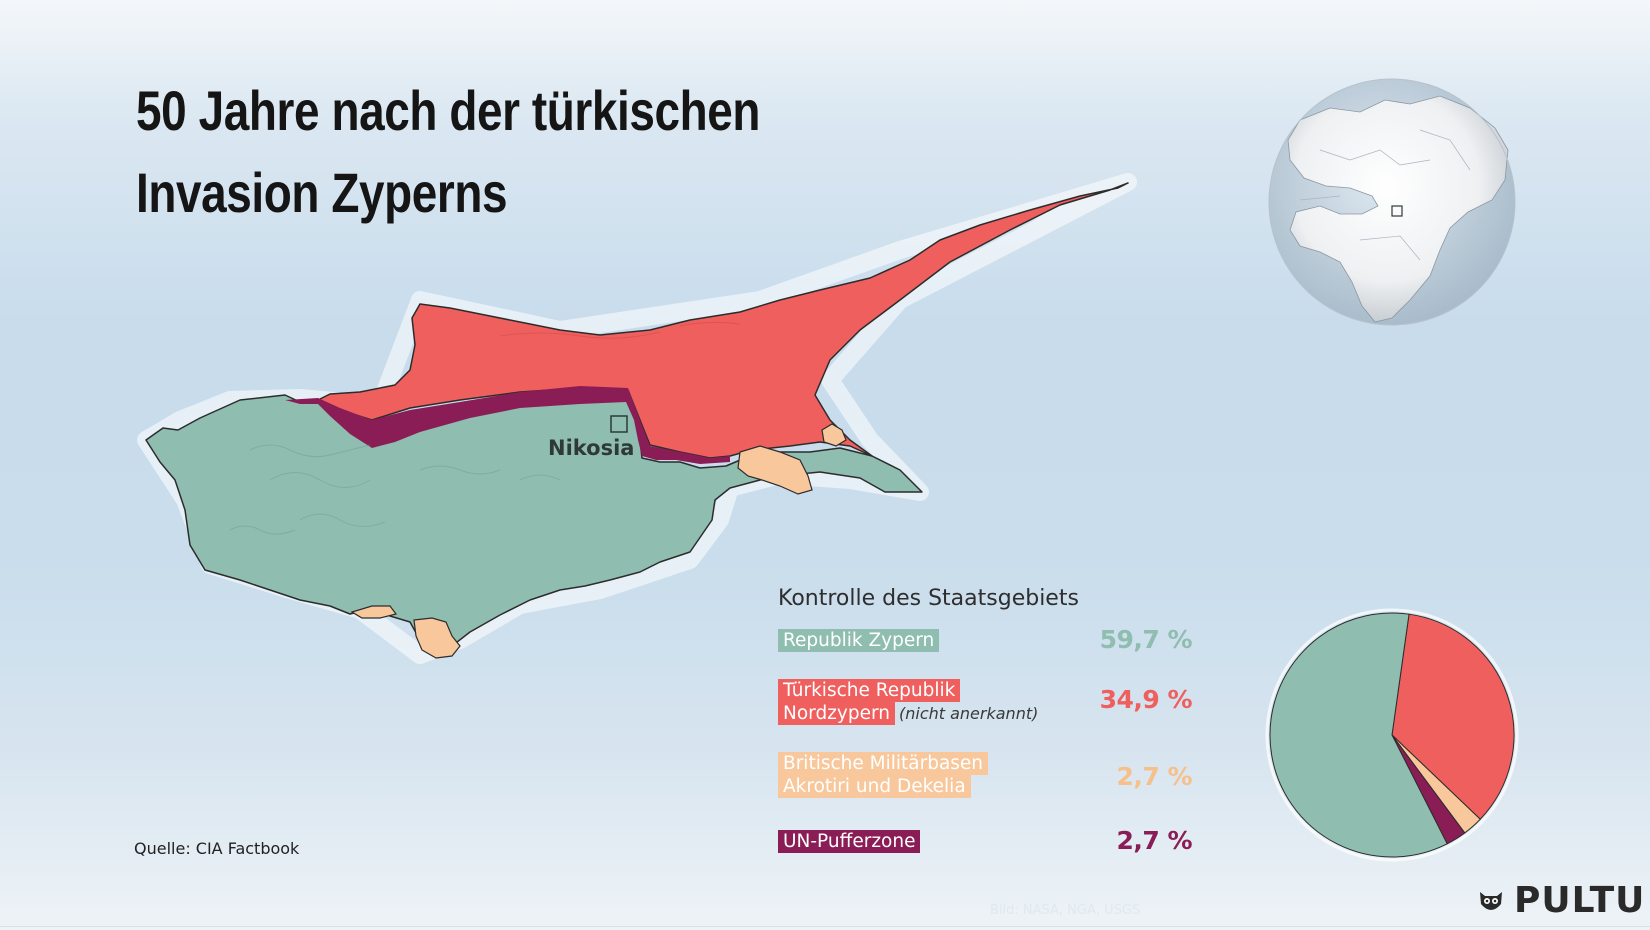 Image resolution: width=1650 pixels, height=930 pixels. What do you see at coordinates (869, 690) in the screenshot?
I see `legend-label-nordzypern-line1: Türkische Republik` at bounding box center [869, 690].